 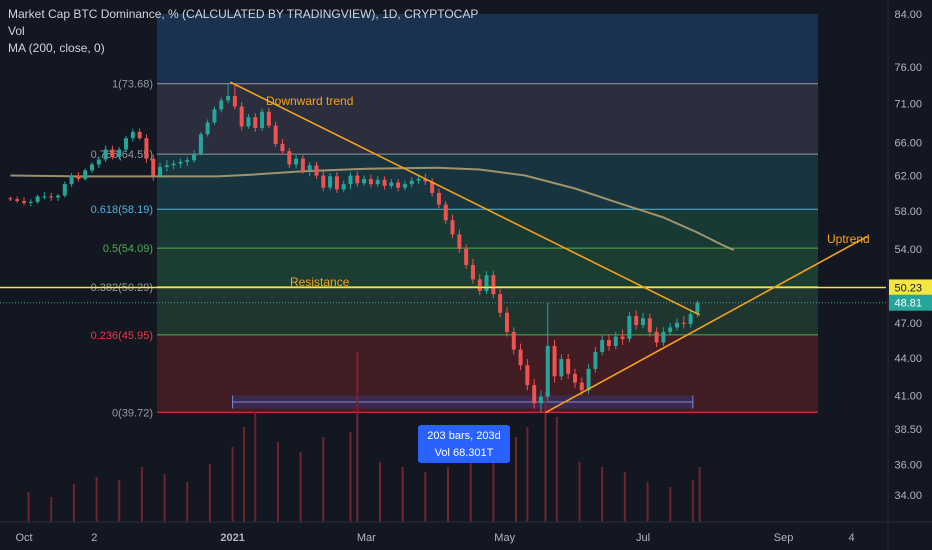 I want to click on ma-200-line, so click(x=372, y=208).